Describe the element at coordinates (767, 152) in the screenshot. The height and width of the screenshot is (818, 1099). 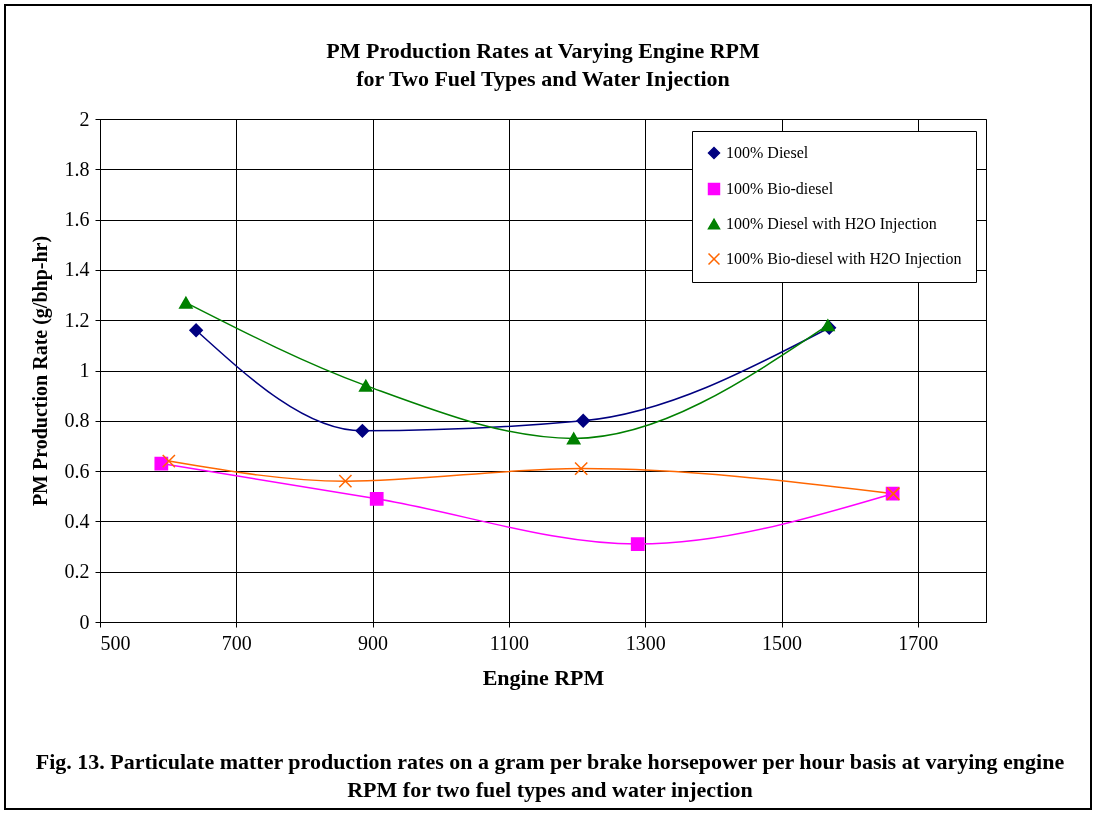
I see `legend-label: 100% Diesel` at that location.